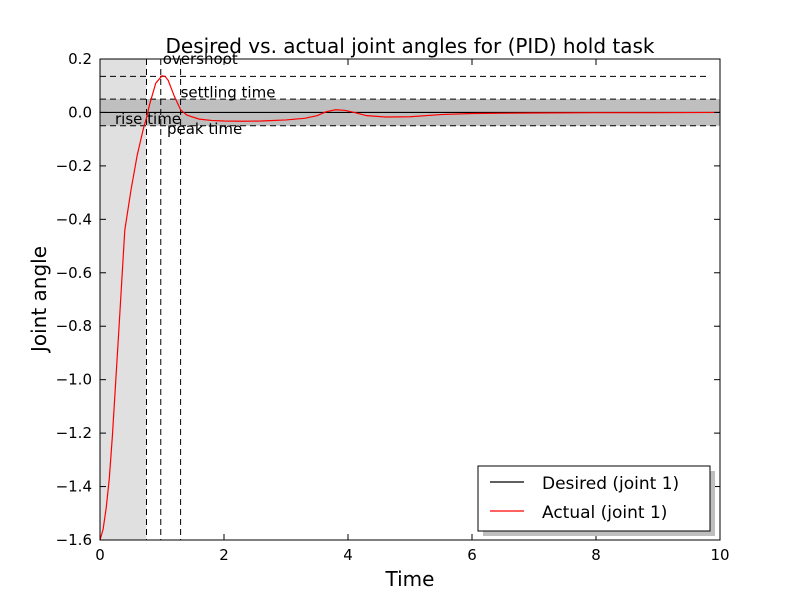 The image size is (800, 600). I want to click on x-tick-label: 0, so click(100, 555).